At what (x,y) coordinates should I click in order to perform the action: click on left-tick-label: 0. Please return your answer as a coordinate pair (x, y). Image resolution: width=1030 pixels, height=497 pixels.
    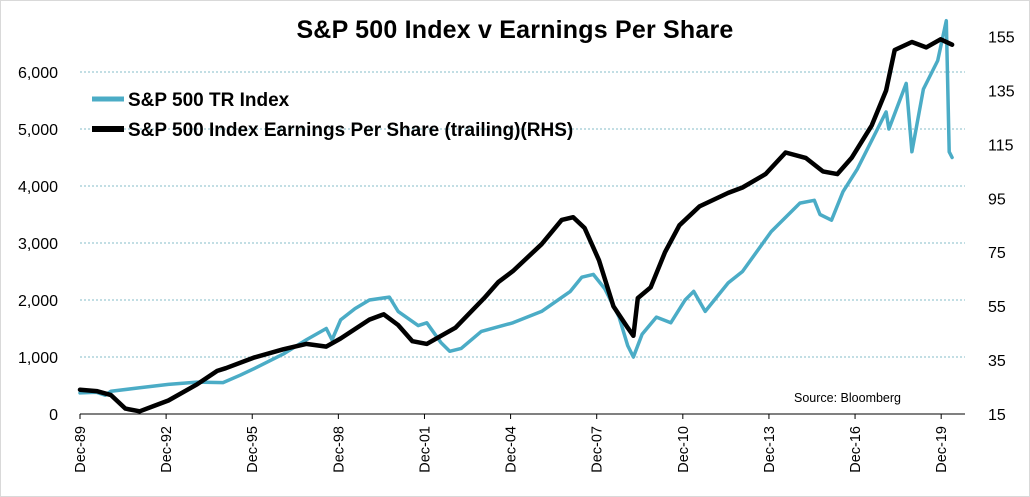
    Looking at the image, I should click on (53, 415).